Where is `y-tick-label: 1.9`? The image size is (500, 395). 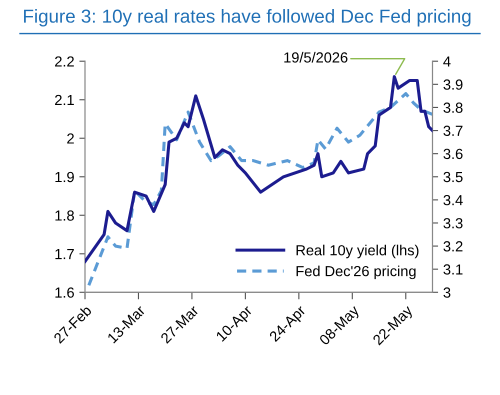 y-tick-label: 1.9 is located at coordinates (64, 177).